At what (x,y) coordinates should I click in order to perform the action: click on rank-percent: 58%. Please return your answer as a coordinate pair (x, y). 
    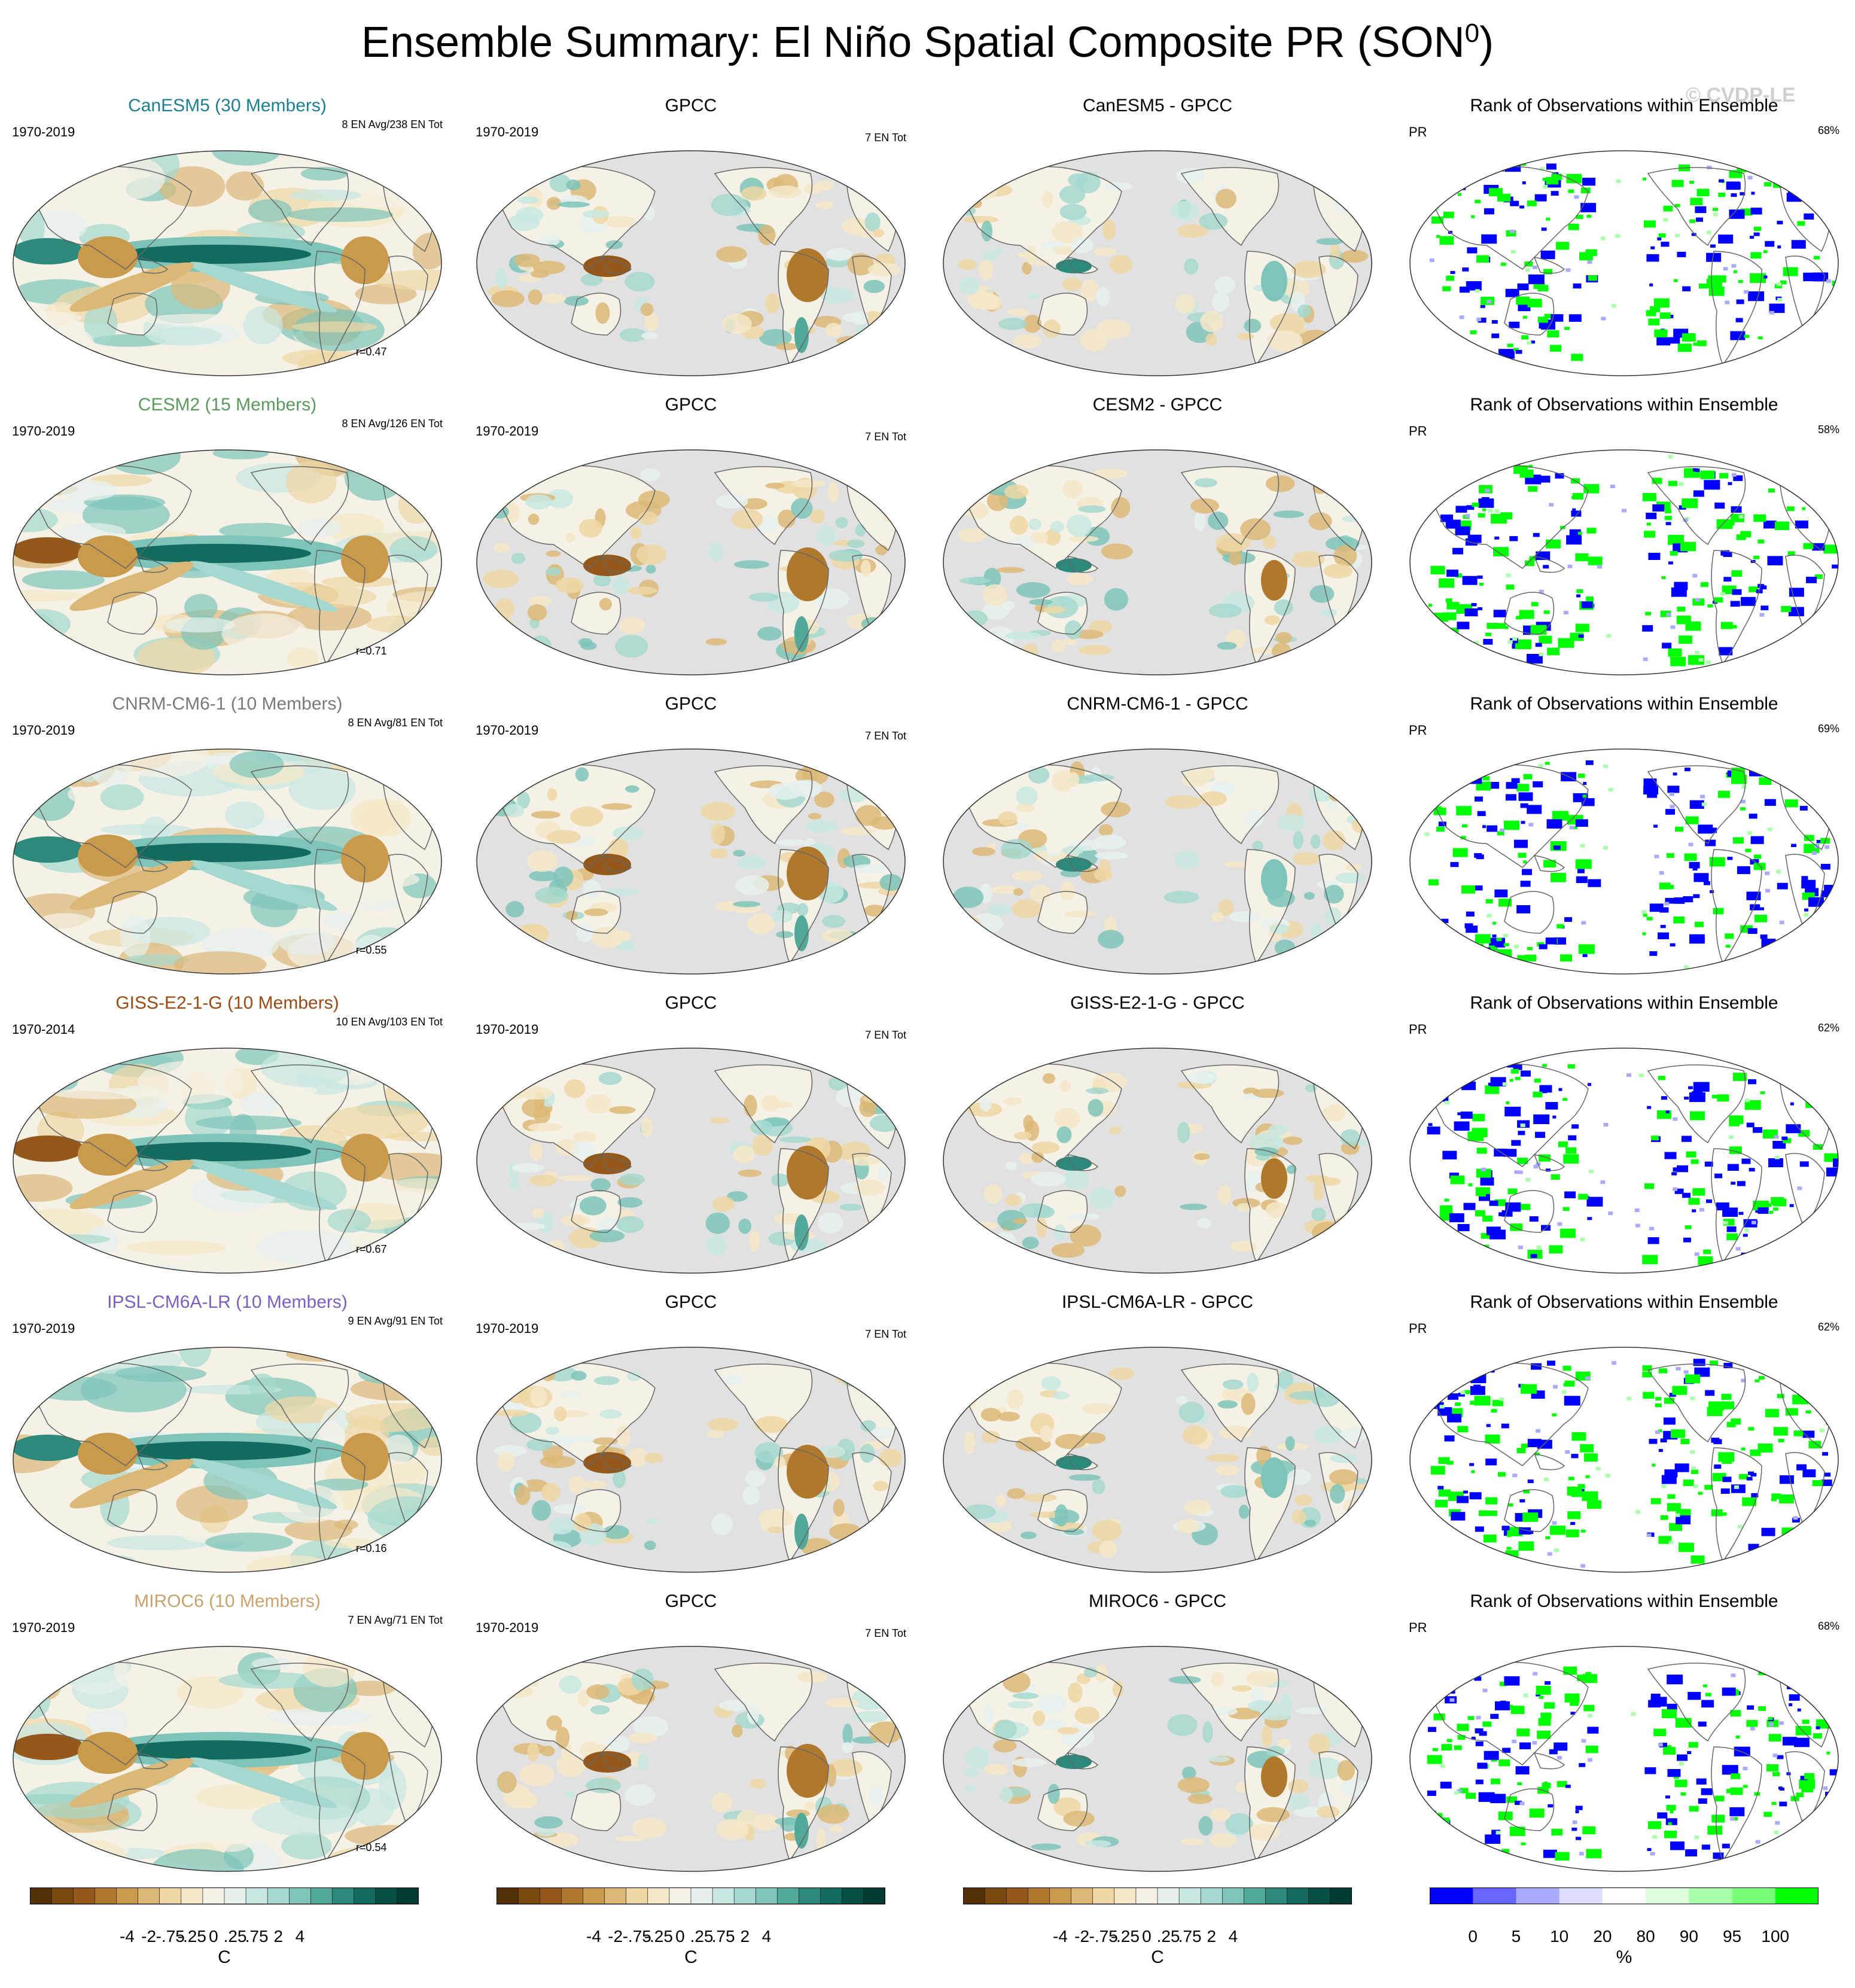
    Looking at the image, I should click on (1828, 430).